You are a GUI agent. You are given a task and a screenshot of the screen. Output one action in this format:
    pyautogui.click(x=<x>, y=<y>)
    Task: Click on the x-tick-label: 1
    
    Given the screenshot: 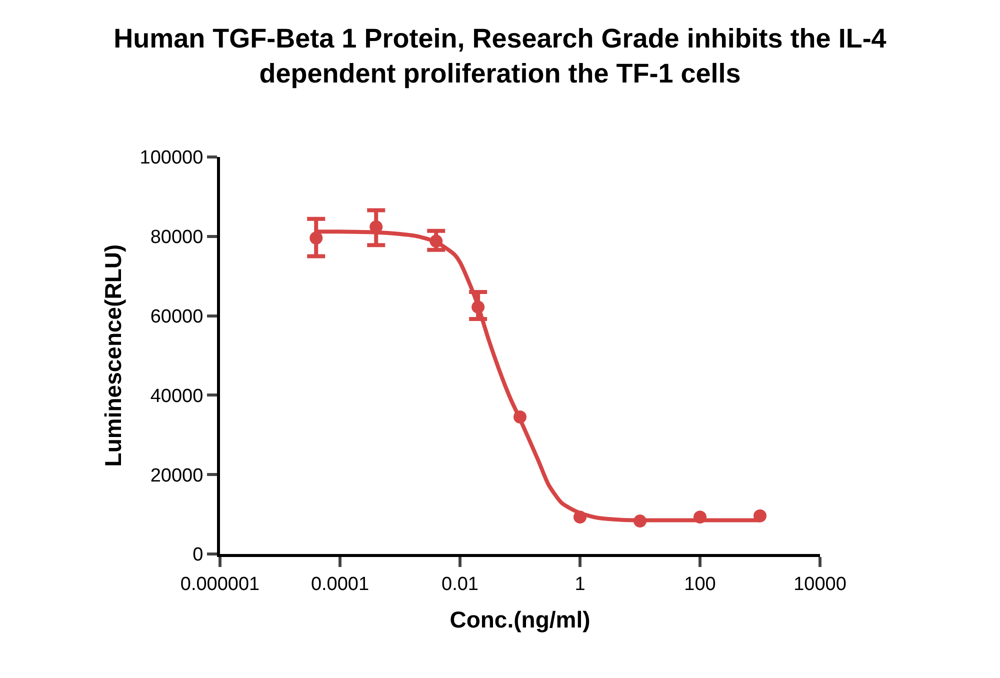 What is the action you would take?
    pyautogui.click(x=580, y=584)
    